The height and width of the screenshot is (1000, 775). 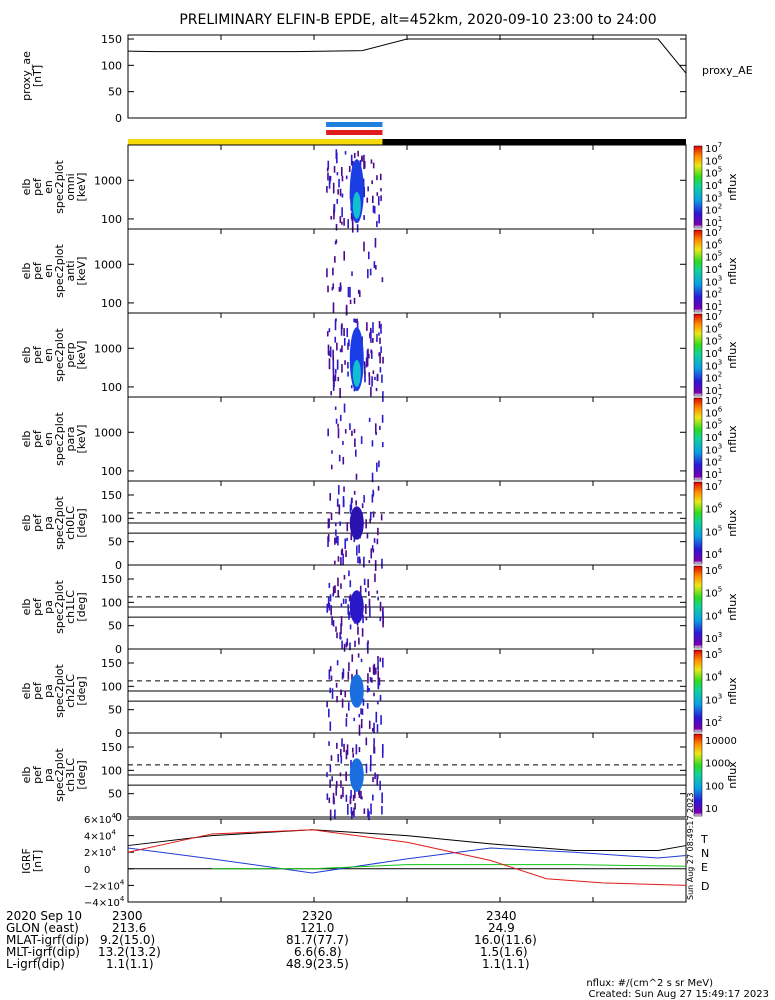 I want to click on flux-core, so click(x=356, y=523).